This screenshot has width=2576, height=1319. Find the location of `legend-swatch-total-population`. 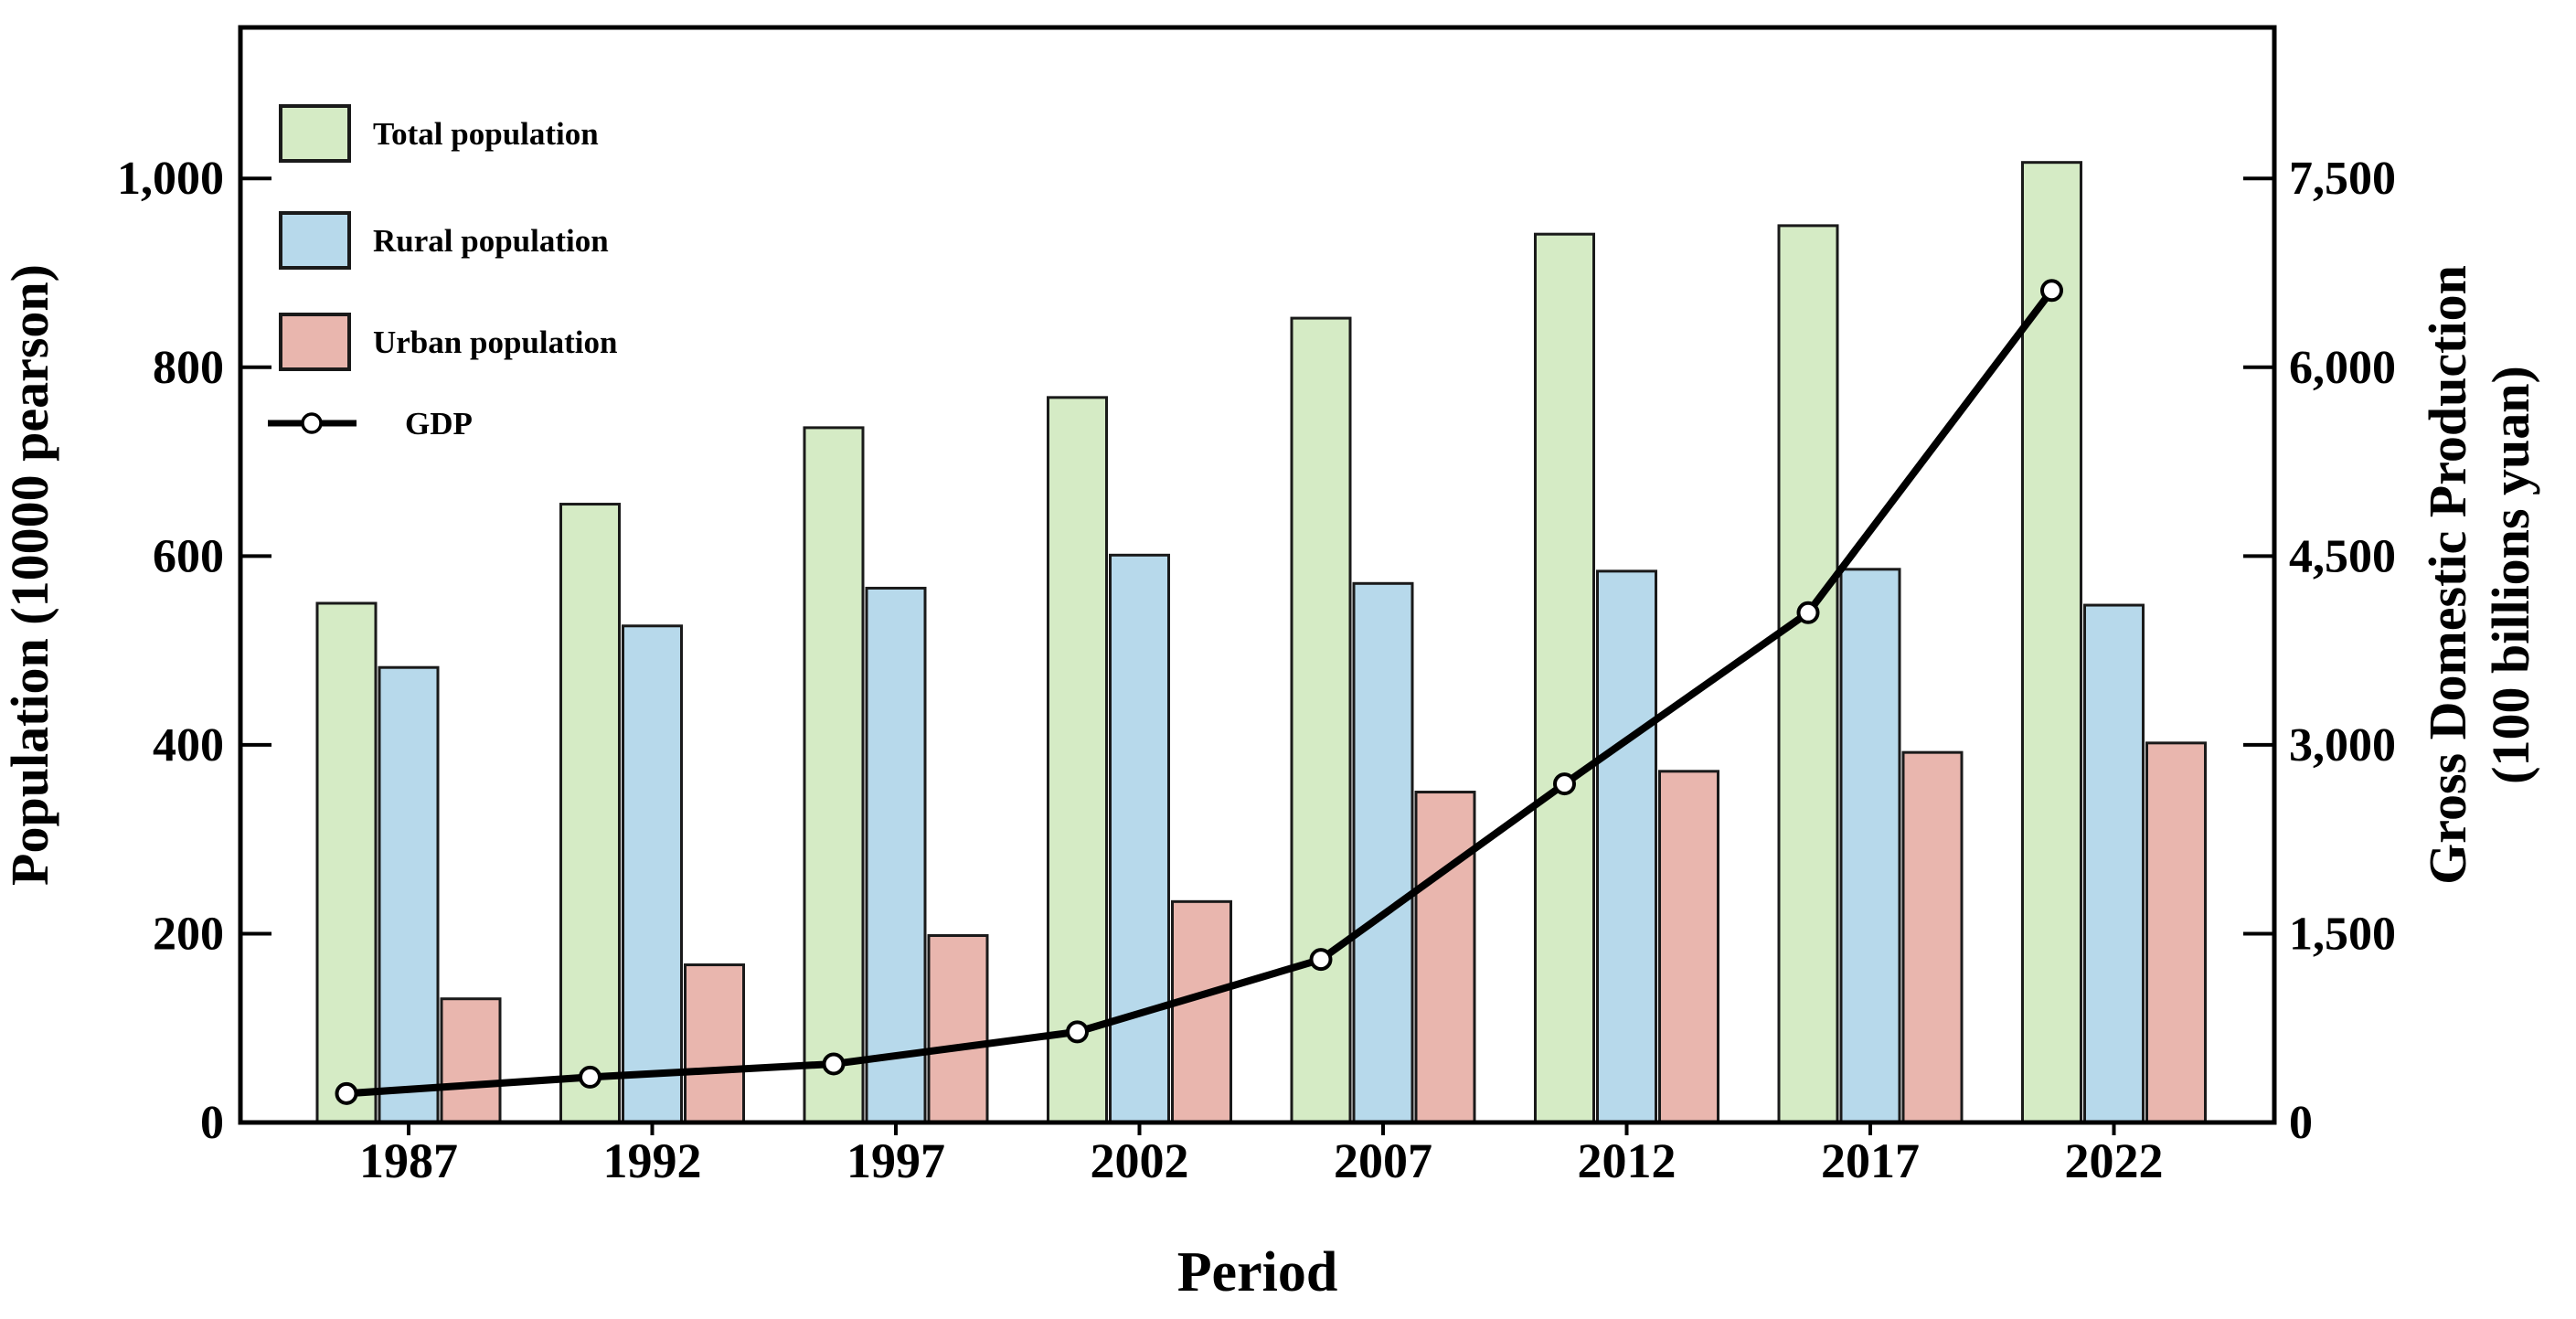

legend-swatch-total-population is located at coordinates (315, 133).